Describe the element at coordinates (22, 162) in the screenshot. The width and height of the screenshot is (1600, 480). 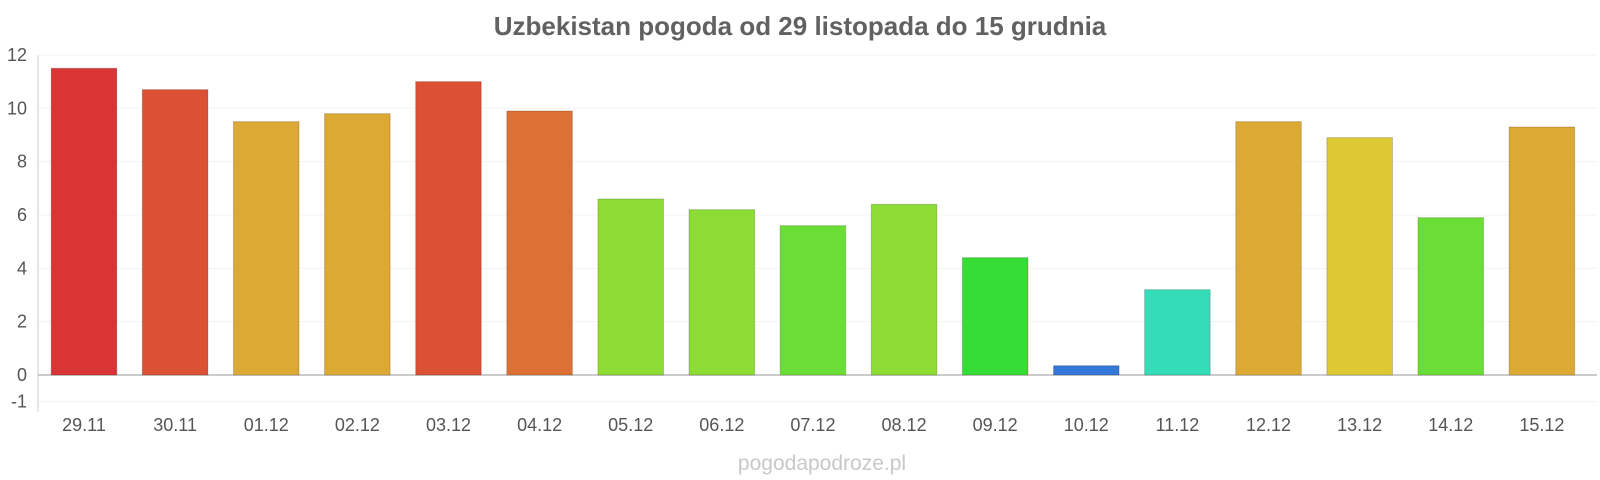
I see `y-tick-label: 8` at that location.